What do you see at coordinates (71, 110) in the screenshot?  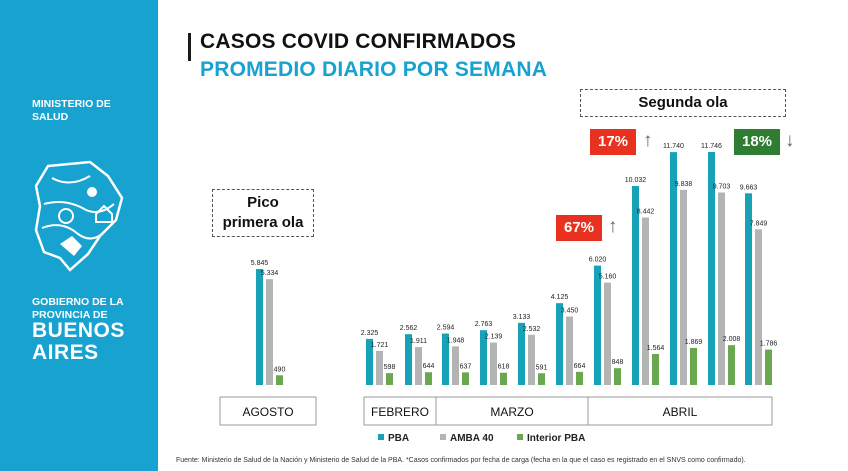 I see `ministry-label: MINISTERIO DE SALUD` at bounding box center [71, 110].